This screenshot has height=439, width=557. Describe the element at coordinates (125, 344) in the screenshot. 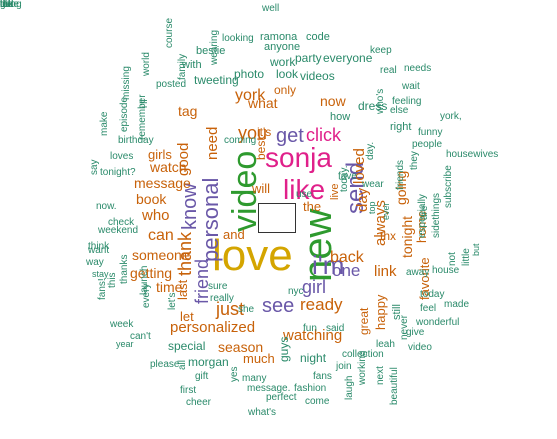

I see `cloud-word: year` at that location.